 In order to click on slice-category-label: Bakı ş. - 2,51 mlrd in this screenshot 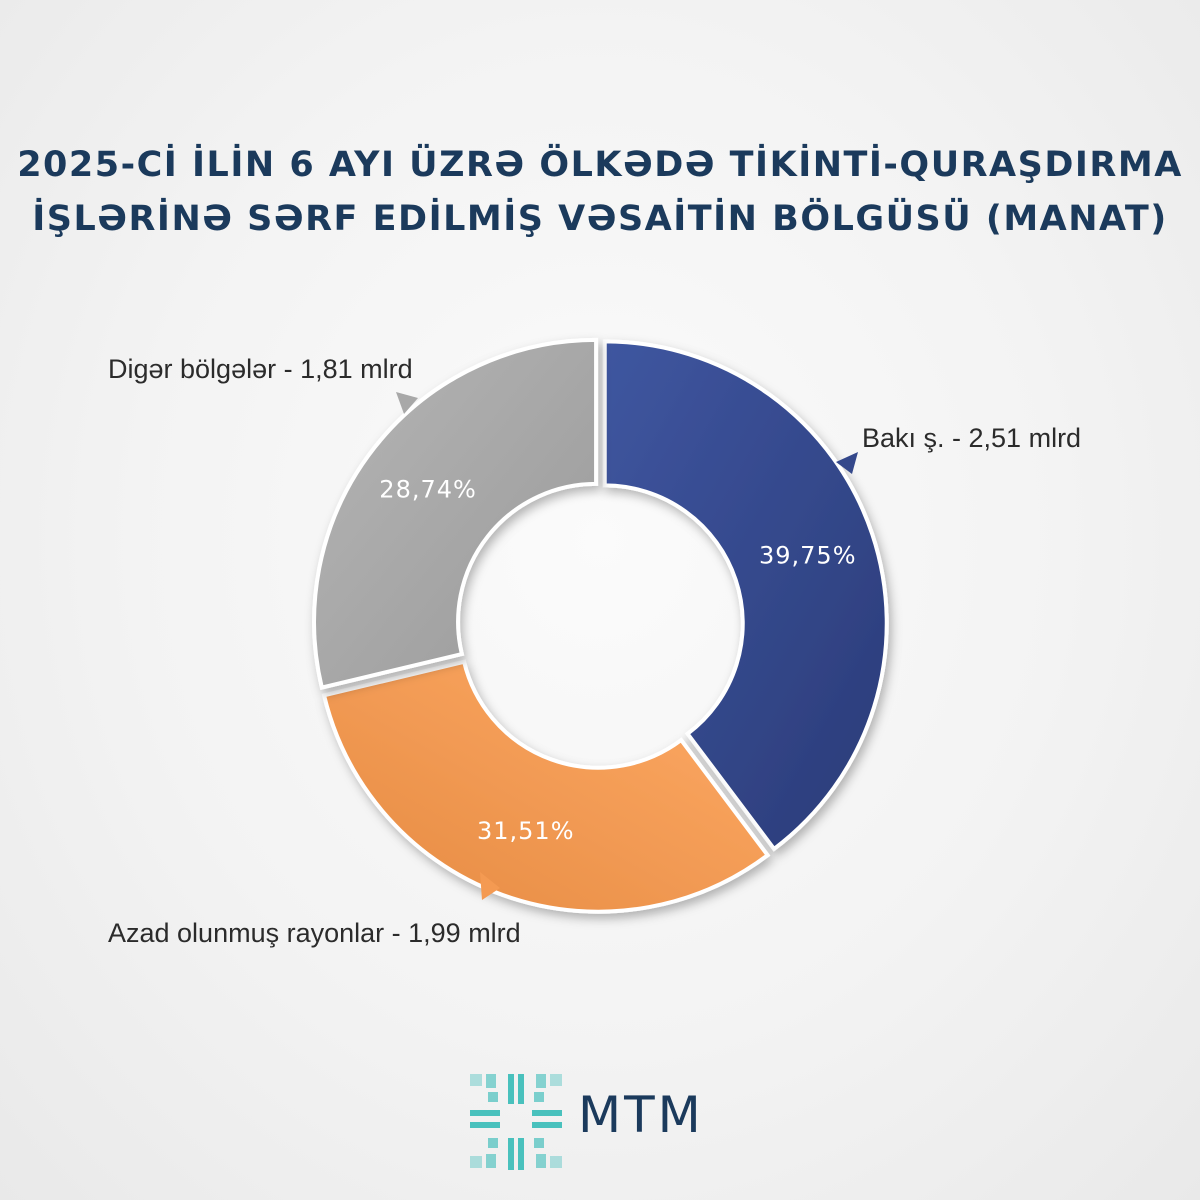, I will do `click(971, 438)`.